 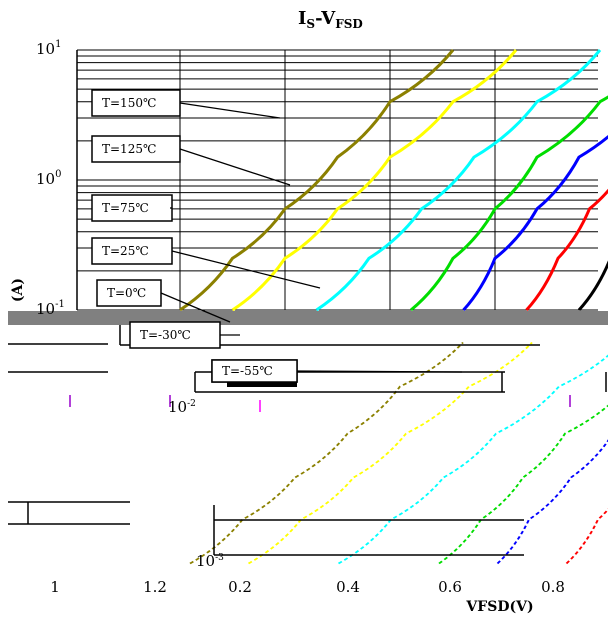 I want to click on y-axis-label: (A), so click(x=18, y=290).